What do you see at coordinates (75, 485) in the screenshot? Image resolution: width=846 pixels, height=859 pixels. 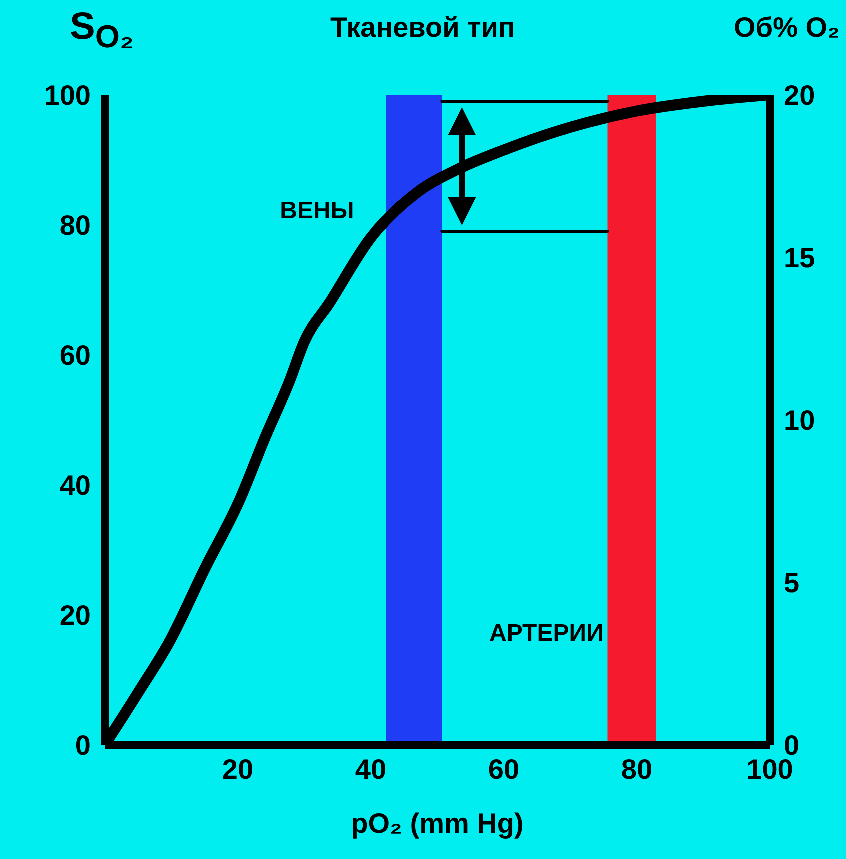 I see `y-tick-label: 40` at bounding box center [75, 485].